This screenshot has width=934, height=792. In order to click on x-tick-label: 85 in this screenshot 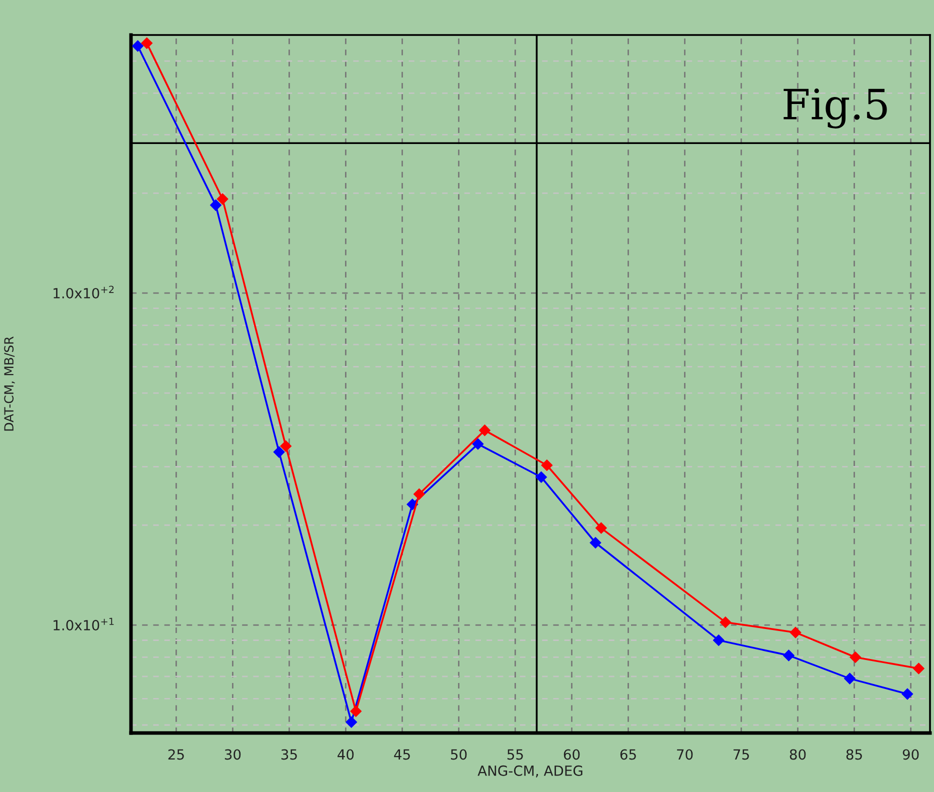, I will do `click(854, 754)`.